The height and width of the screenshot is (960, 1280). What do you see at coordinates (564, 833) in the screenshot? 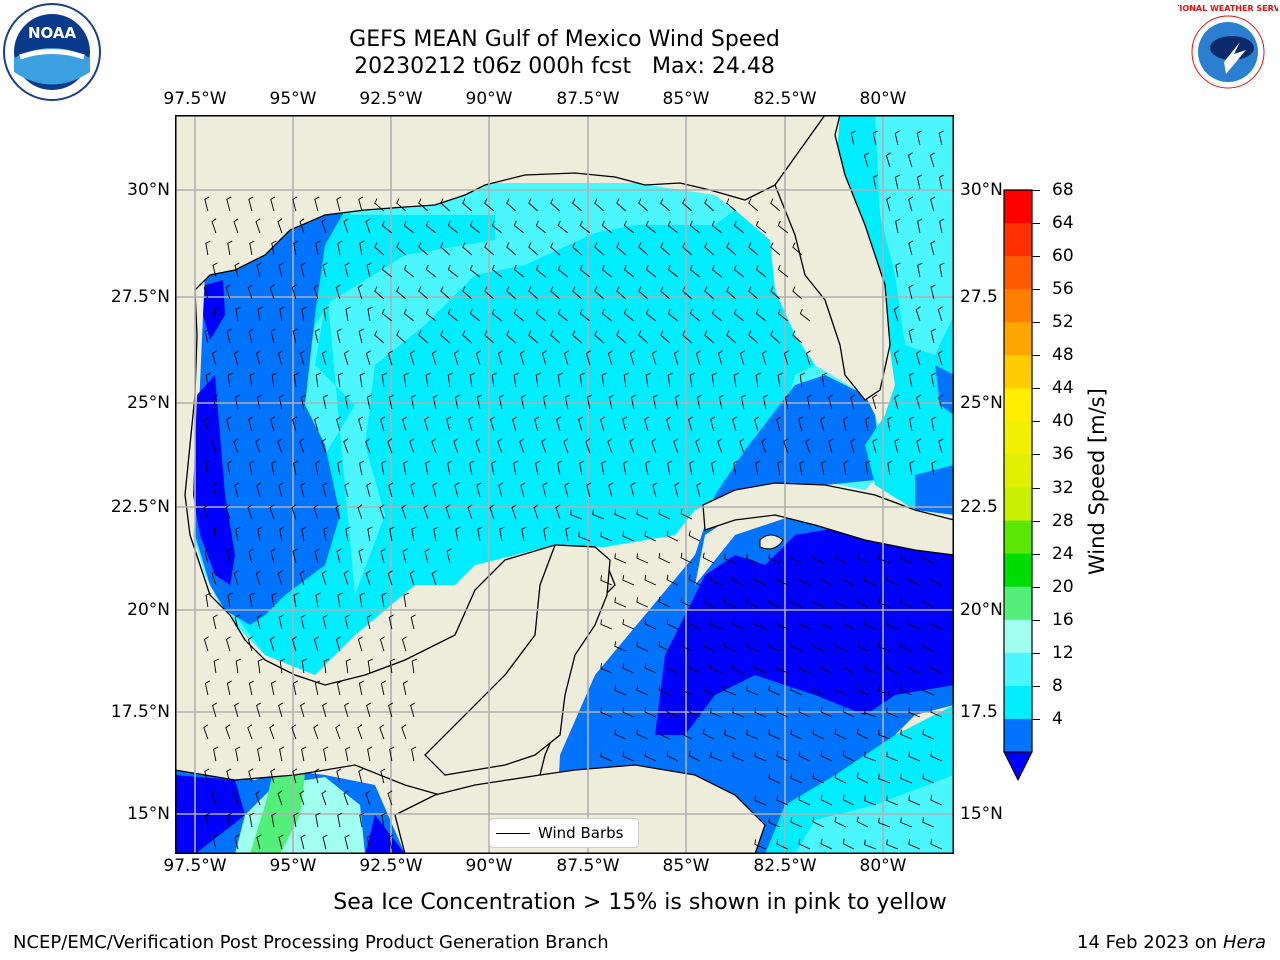
I see `wind-barbs-legend: Wind Barbs` at bounding box center [564, 833].